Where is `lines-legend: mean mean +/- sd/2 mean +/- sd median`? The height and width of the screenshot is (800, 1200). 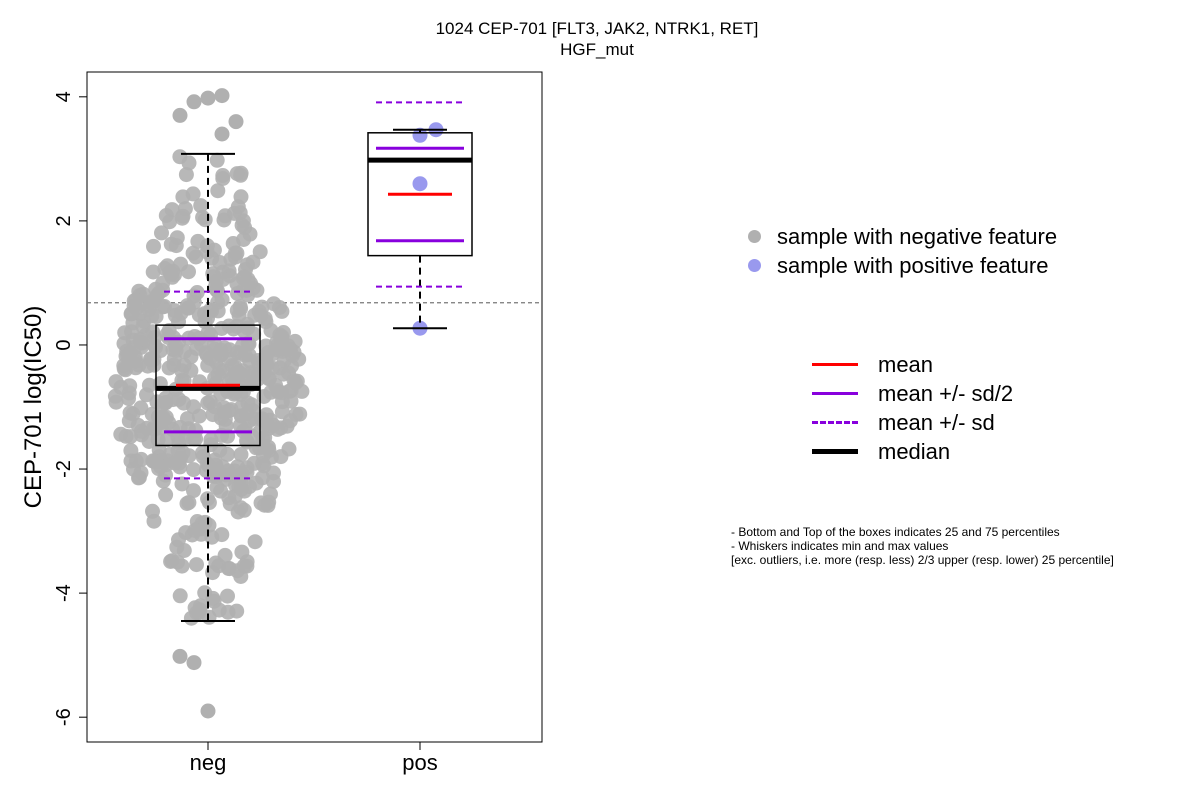 lines-legend: mean mean +/- sd/2 mean +/- sd median is located at coordinates (912, 408).